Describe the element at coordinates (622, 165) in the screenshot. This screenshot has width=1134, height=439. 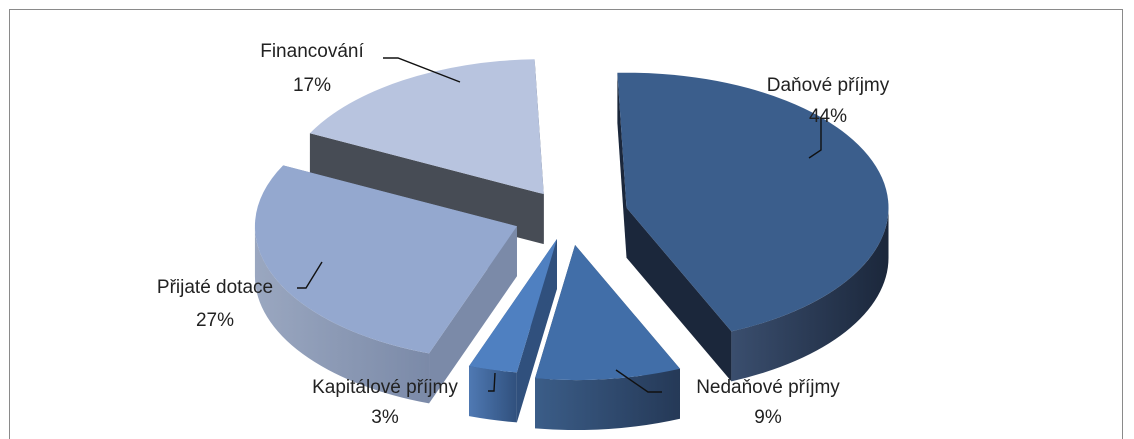
I see `slice-danove-prijmy-wall-start` at that location.